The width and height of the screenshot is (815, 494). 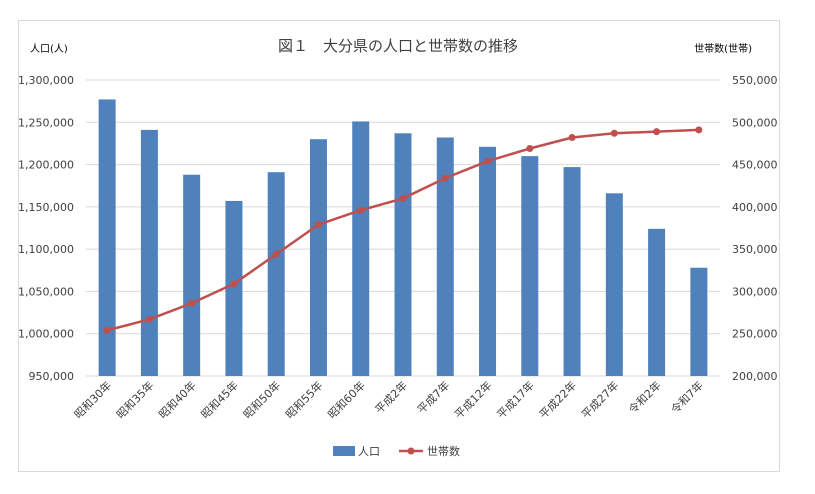 I want to click on y-tick-label: 1,300,000, so click(x=46, y=80).